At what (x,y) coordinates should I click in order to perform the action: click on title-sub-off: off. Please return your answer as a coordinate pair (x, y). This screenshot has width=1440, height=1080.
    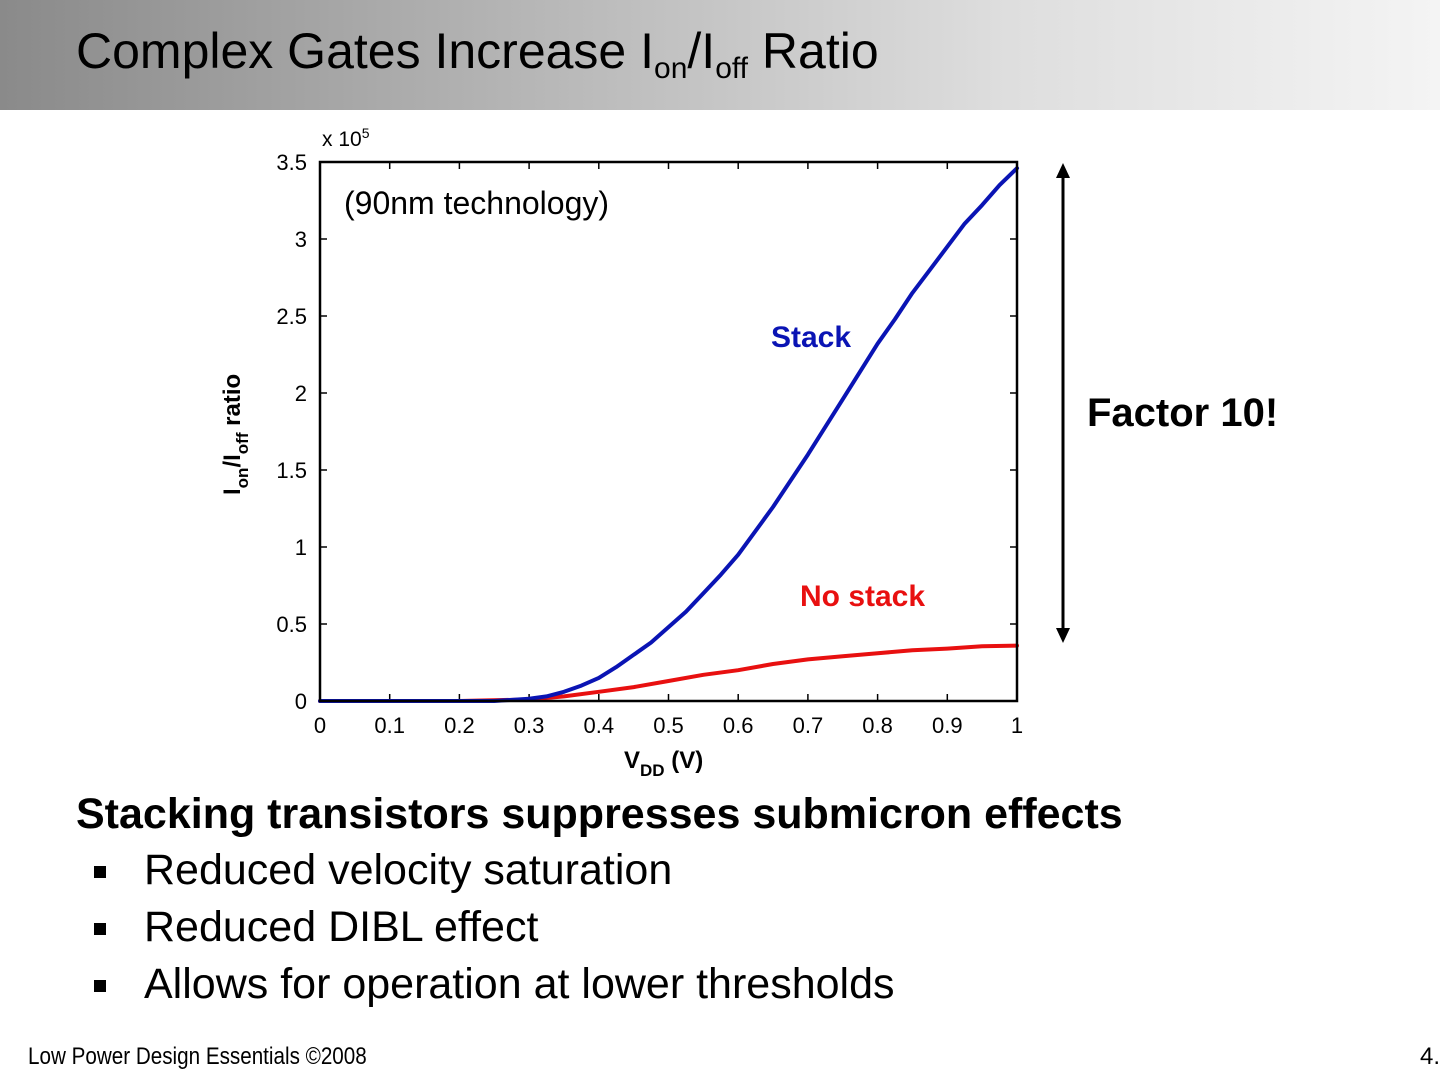
    Looking at the image, I should click on (732, 68).